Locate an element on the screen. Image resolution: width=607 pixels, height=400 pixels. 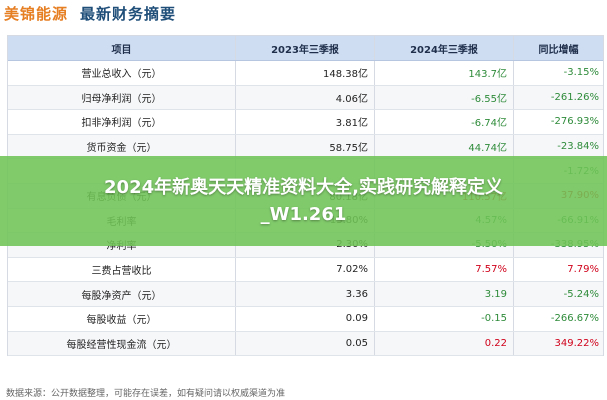
row-value-2024q3: -6.74亿 is located at coordinates (444, 122).